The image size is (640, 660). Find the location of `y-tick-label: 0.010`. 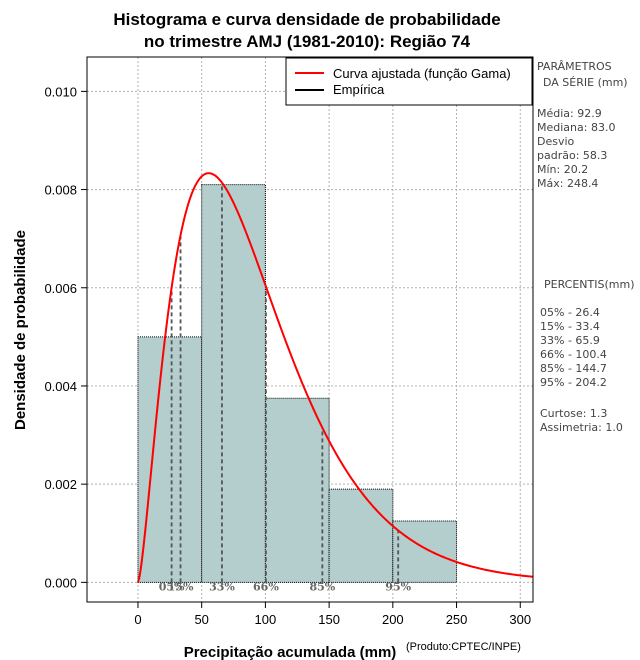

y-tick-label: 0.010 is located at coordinates (60, 91).